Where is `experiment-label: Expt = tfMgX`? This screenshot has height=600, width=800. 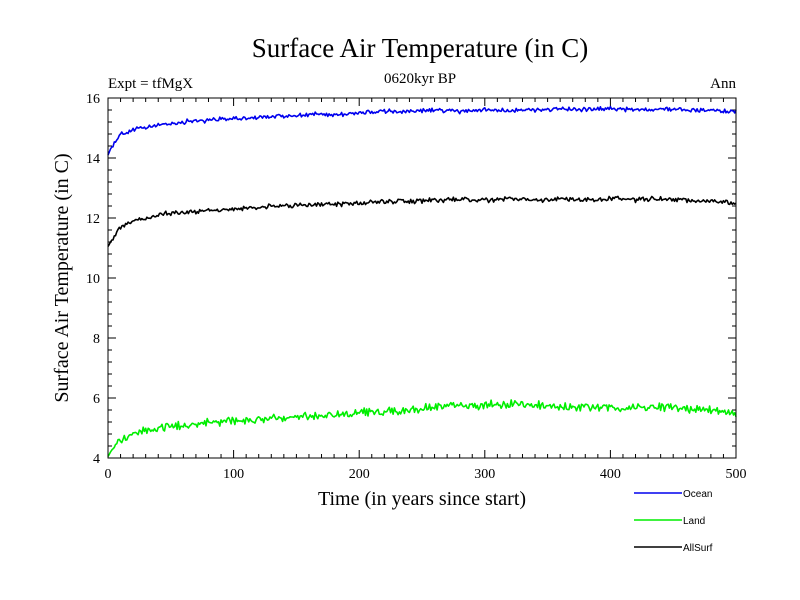
experiment-label: Expt = tfMgX is located at coordinates (150, 84).